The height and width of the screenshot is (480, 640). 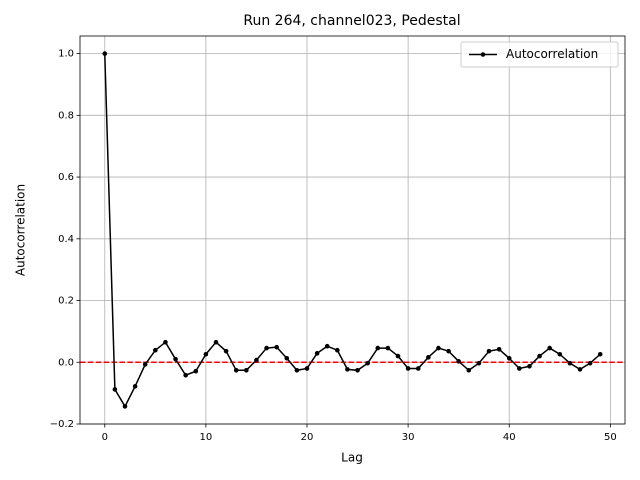 What do you see at coordinates (408, 437) in the screenshot?
I see `x-tick-label: 30` at bounding box center [408, 437].